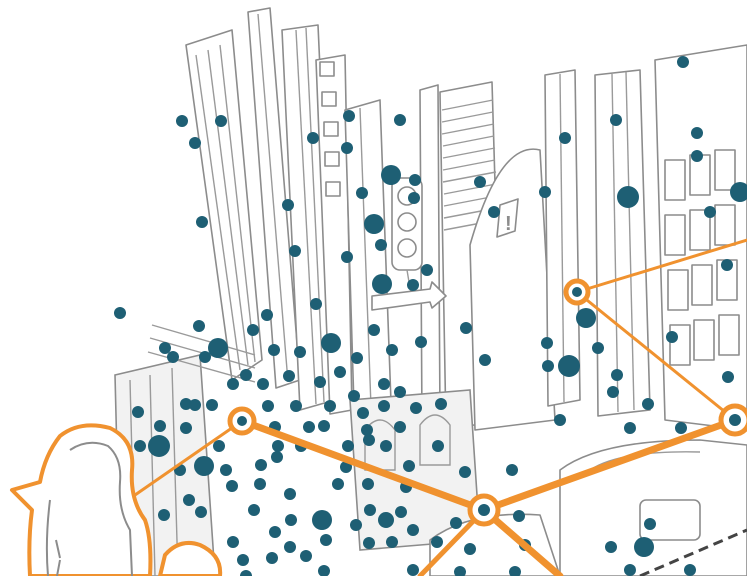 The width and height of the screenshot is (747, 576). I want to click on one-way-sign-icon, so click(409, 296).